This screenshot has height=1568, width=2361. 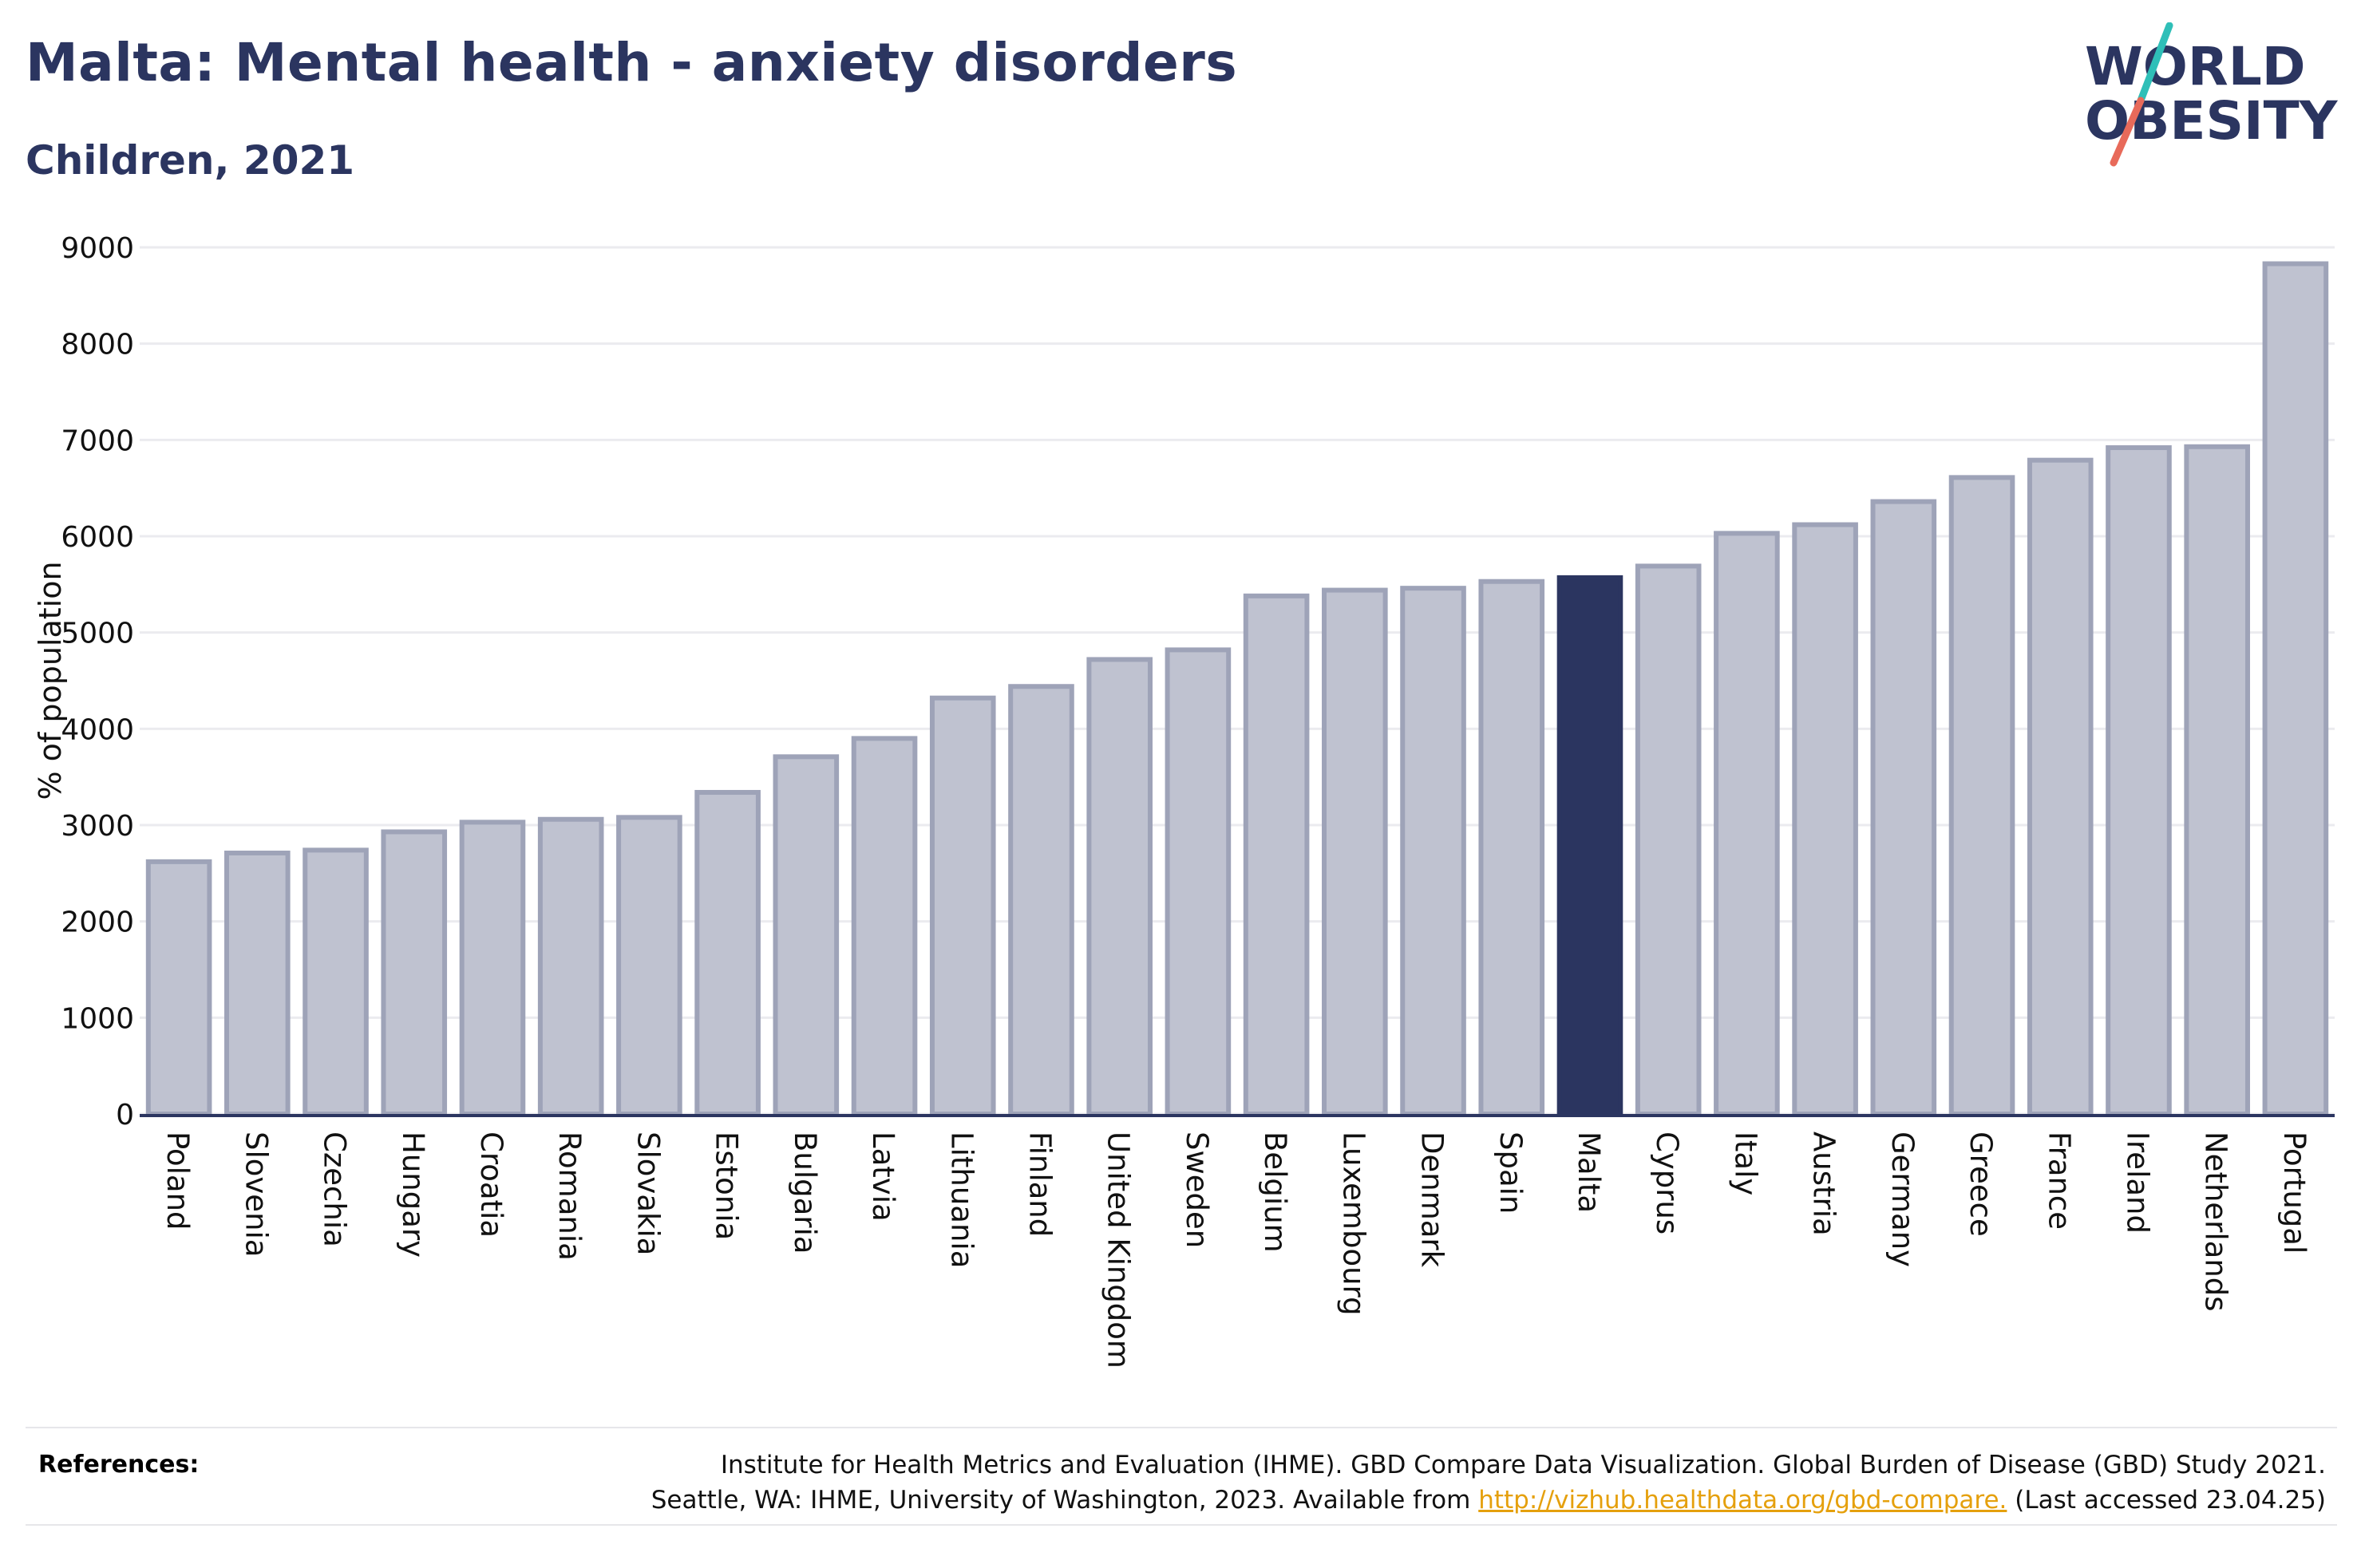 What do you see at coordinates (97, 1019) in the screenshot?
I see `y-tick-label: 1000` at bounding box center [97, 1019].